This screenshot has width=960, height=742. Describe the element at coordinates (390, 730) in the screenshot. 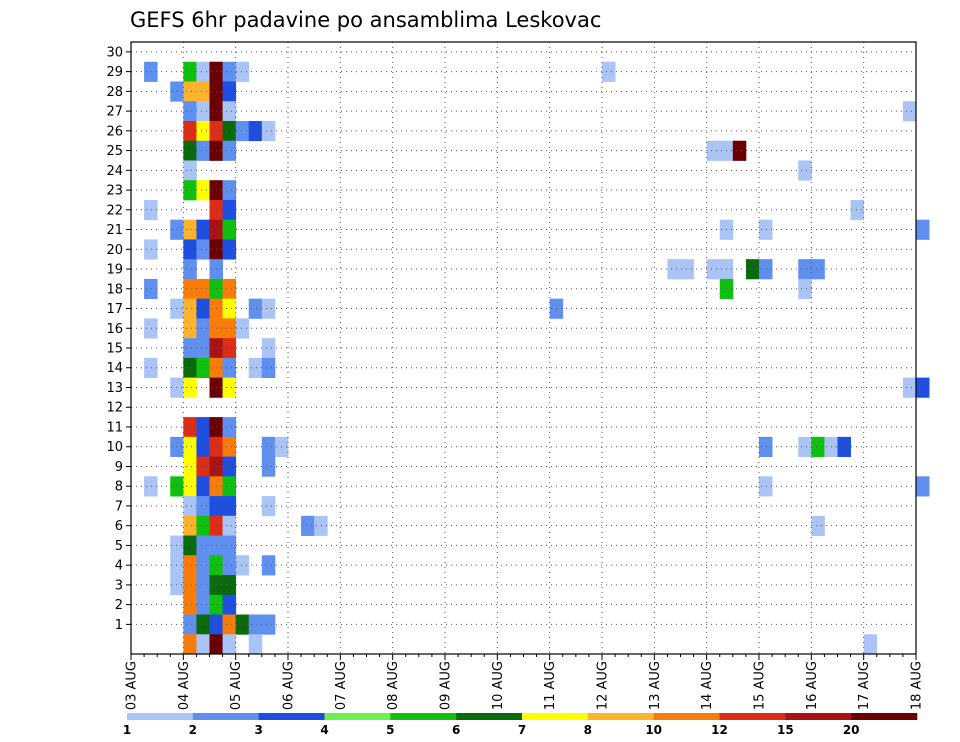

I see `colorbar-label: 5` at that location.